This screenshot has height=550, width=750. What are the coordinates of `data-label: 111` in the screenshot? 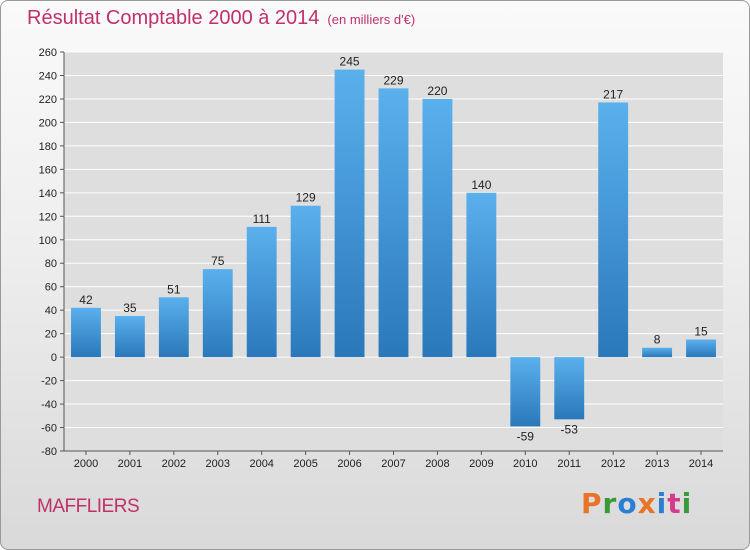 It's located at (262, 219).